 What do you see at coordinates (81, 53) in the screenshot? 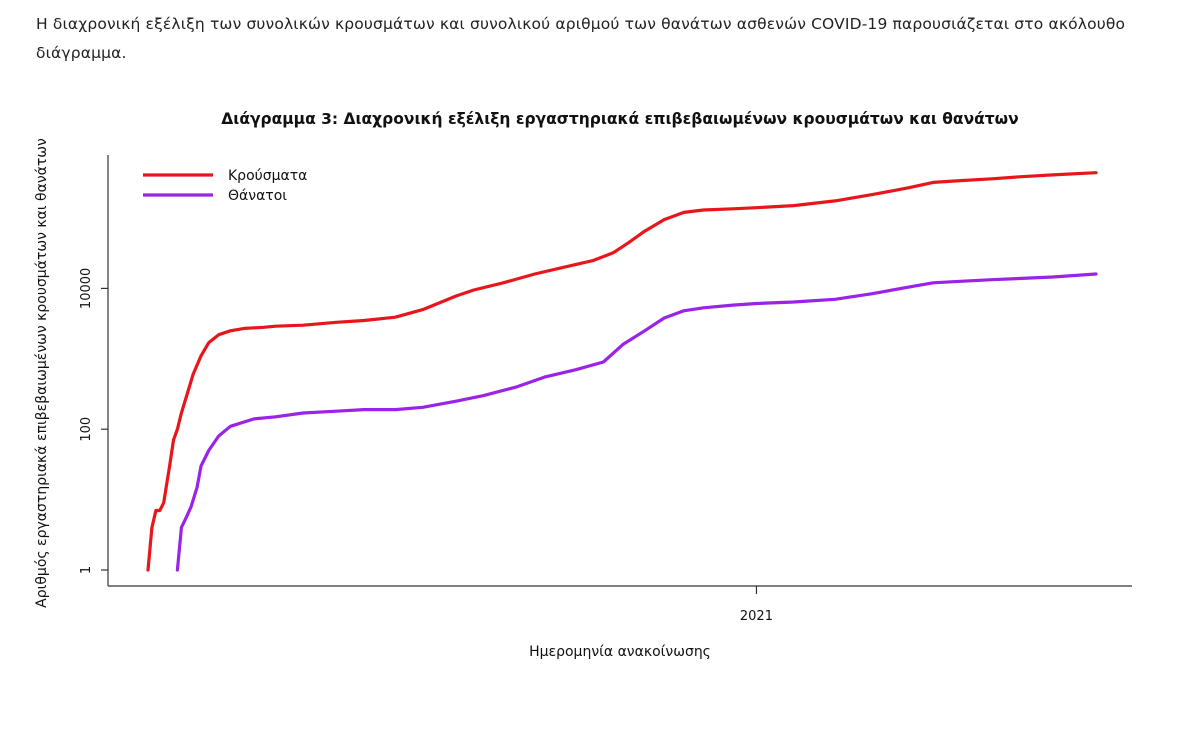
I see `intro-line-2: διάγραμμα.` at bounding box center [81, 53].